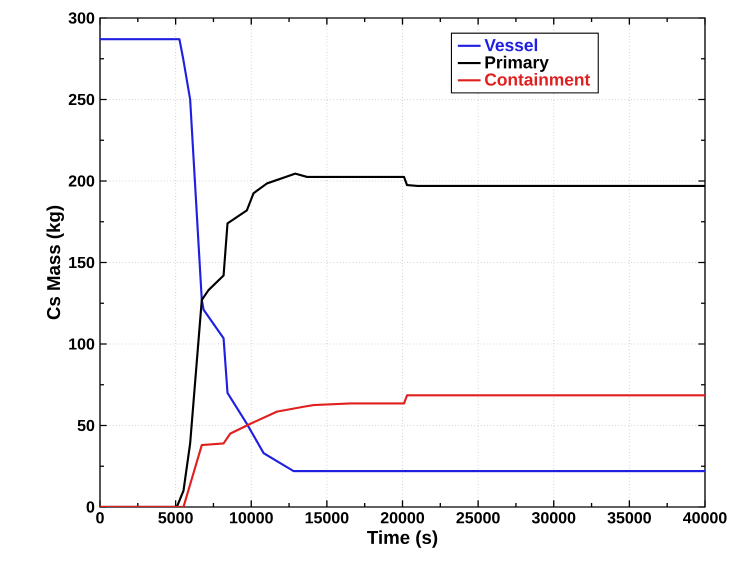 This screenshot has width=733, height=577. I want to click on legend-label: Vessel, so click(511, 45).